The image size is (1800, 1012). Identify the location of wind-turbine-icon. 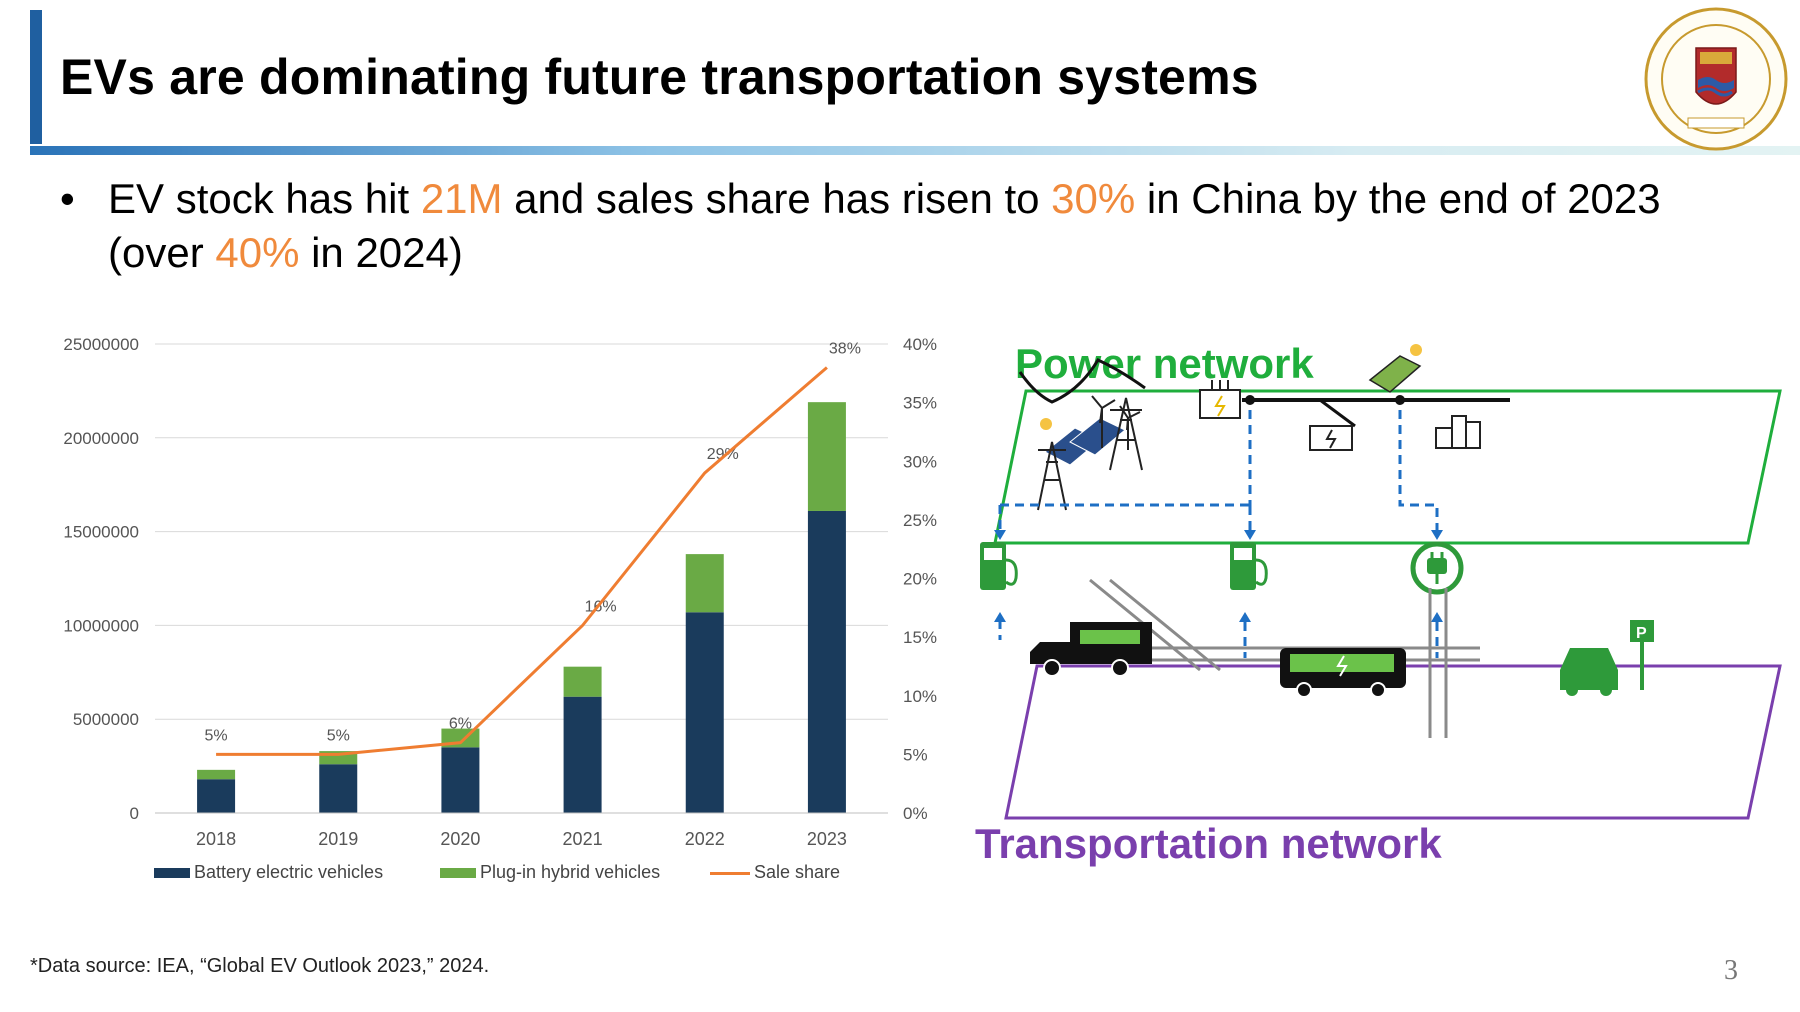
(1116, 422).